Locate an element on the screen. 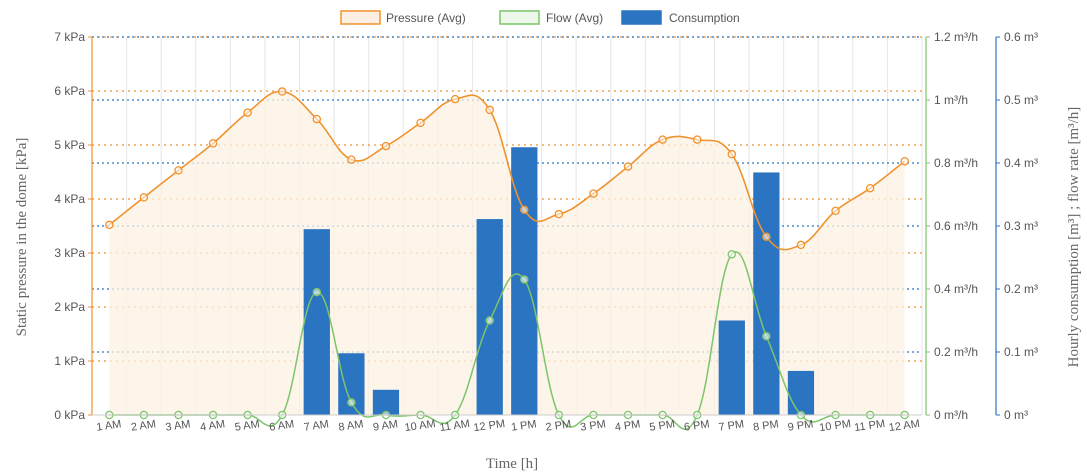 This screenshot has width=1087, height=476. y-axis-title-left: Static pressure in the dome [kPa] is located at coordinates (22, 237).